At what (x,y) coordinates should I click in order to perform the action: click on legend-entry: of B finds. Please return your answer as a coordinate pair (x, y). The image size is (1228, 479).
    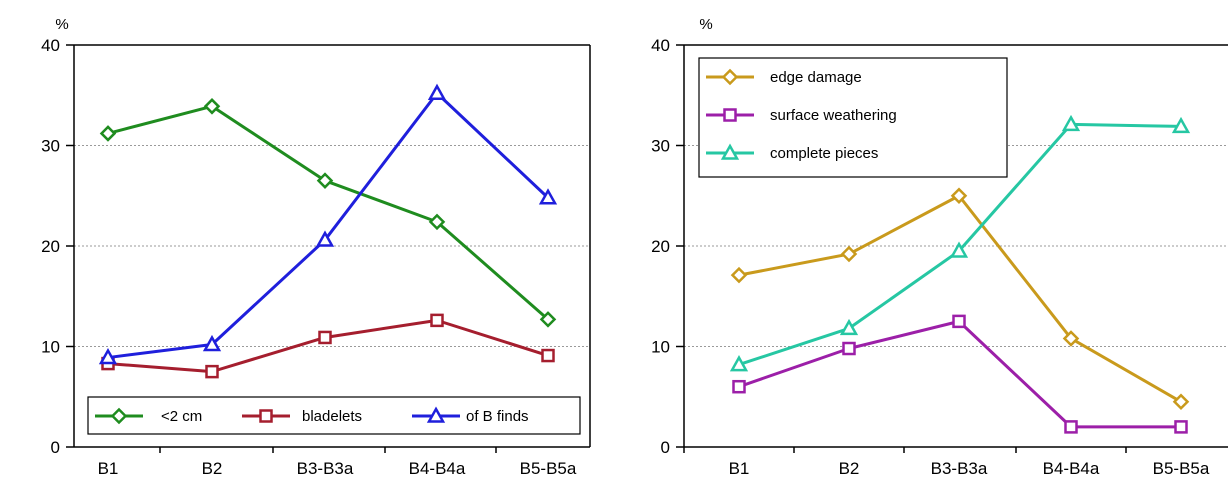
    Looking at the image, I should click on (470, 415).